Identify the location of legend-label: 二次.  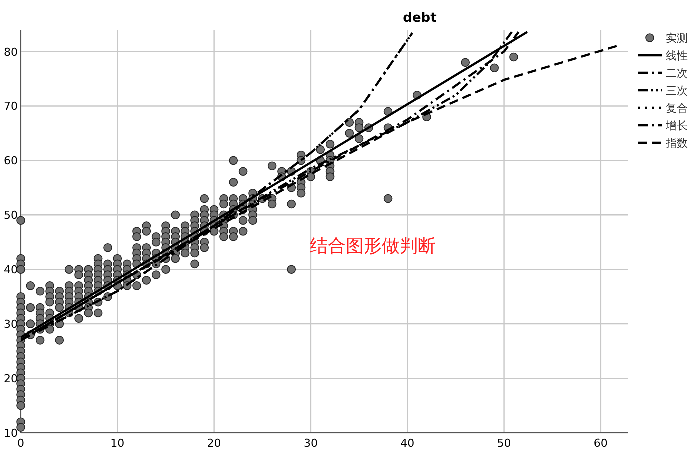
(677, 73).